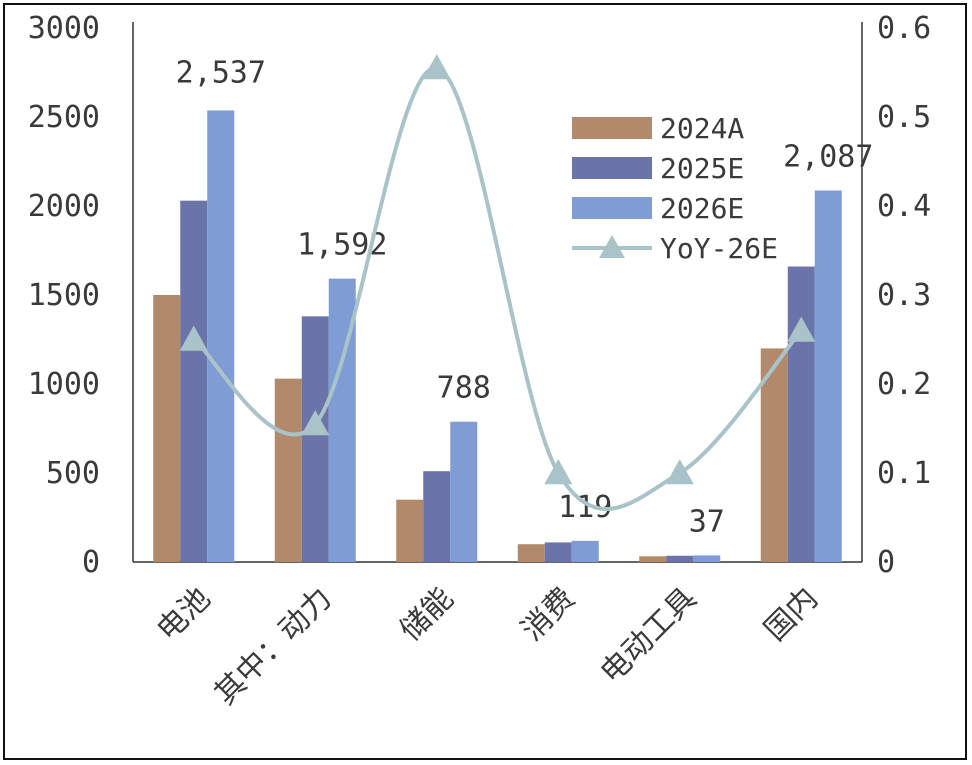 The height and width of the screenshot is (765, 972). What do you see at coordinates (612, 168) in the screenshot?
I see `legend-swatch-2025E` at bounding box center [612, 168].